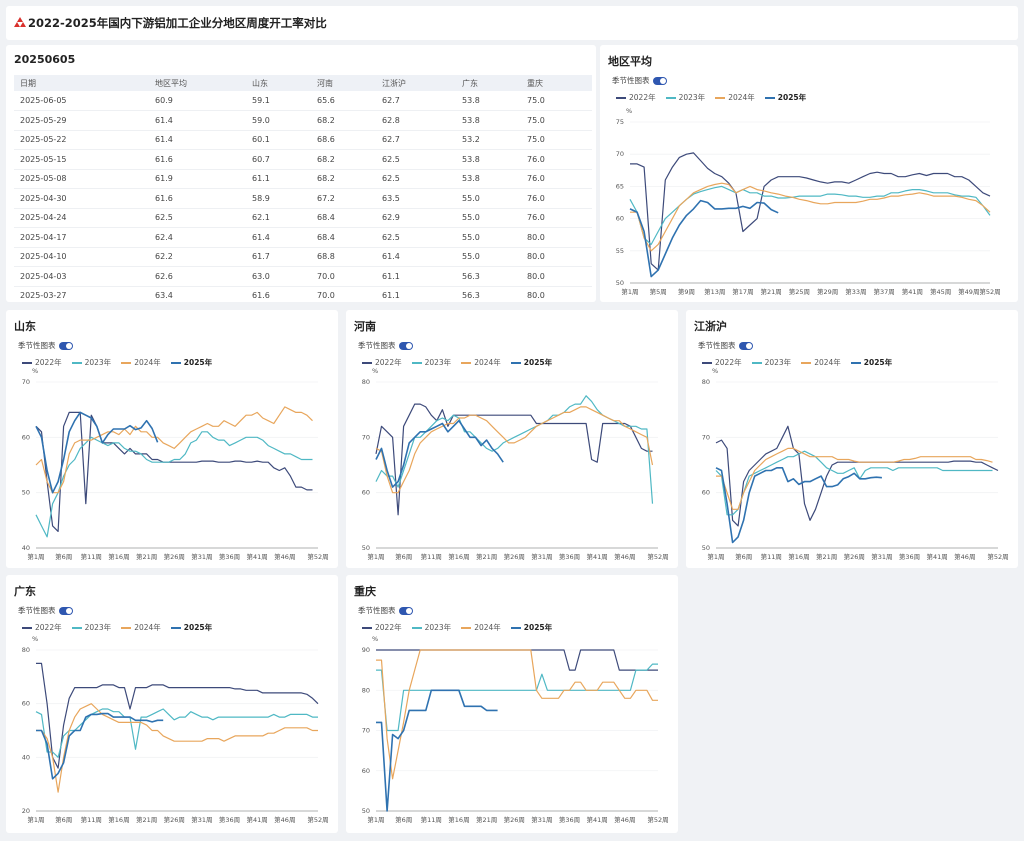 The height and width of the screenshot is (841, 1024). I want to click on table-cell: 62.4, so click(197, 237).